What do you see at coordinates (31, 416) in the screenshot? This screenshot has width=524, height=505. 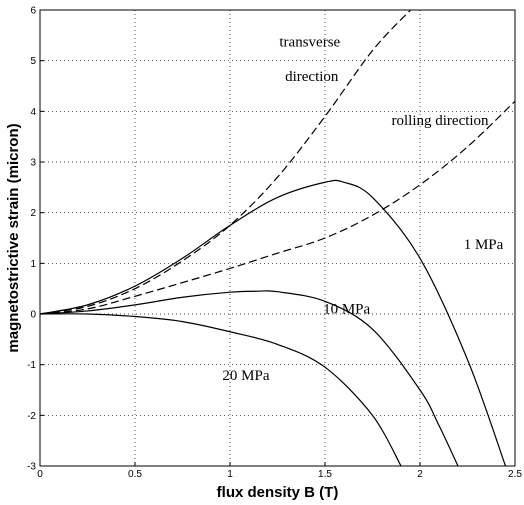 I see `y-tick-label: -2` at bounding box center [31, 416].